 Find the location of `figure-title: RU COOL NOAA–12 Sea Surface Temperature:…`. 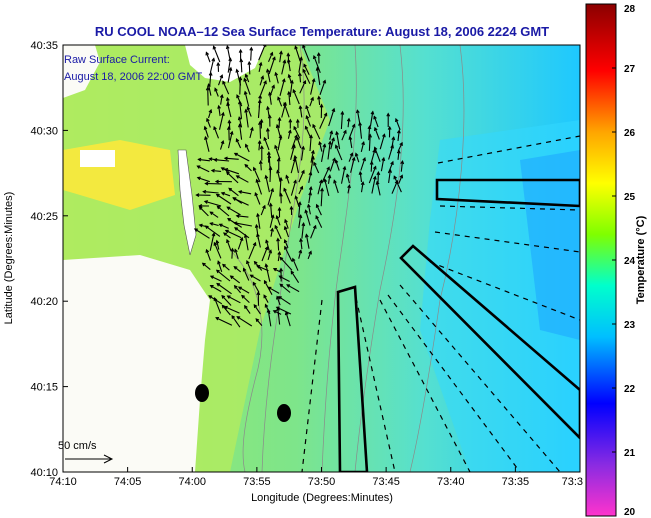

figure-title: RU COOL NOAA–12 Sea Surface Temperature:… is located at coordinates (322, 31).